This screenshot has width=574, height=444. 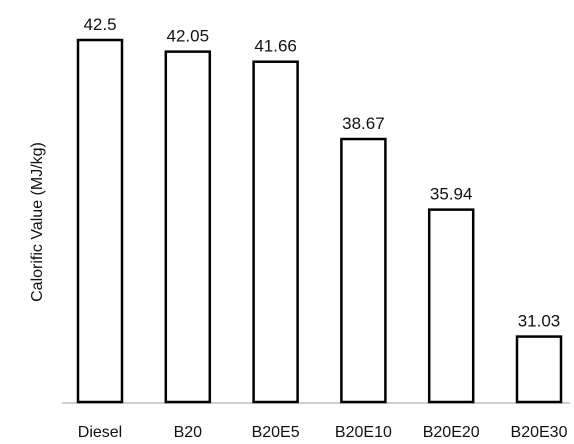 What do you see at coordinates (451, 194) in the screenshot?
I see `value-label-b20e20: 35.94` at bounding box center [451, 194].